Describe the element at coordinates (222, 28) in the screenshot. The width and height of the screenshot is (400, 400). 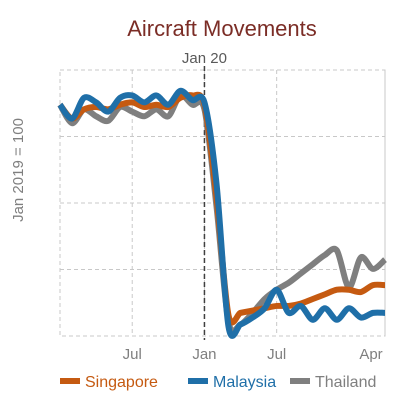
I see `chart-title: Aircraft Movements` at that location.